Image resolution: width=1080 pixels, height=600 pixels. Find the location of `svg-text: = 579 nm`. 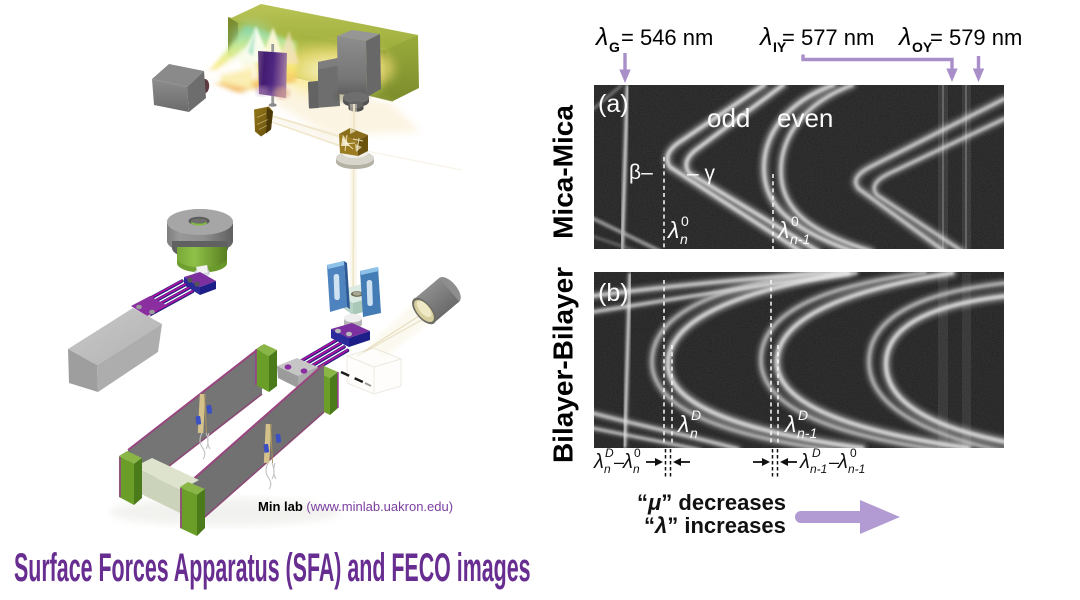

svg-text: = 579 nm is located at coordinates (976, 37).